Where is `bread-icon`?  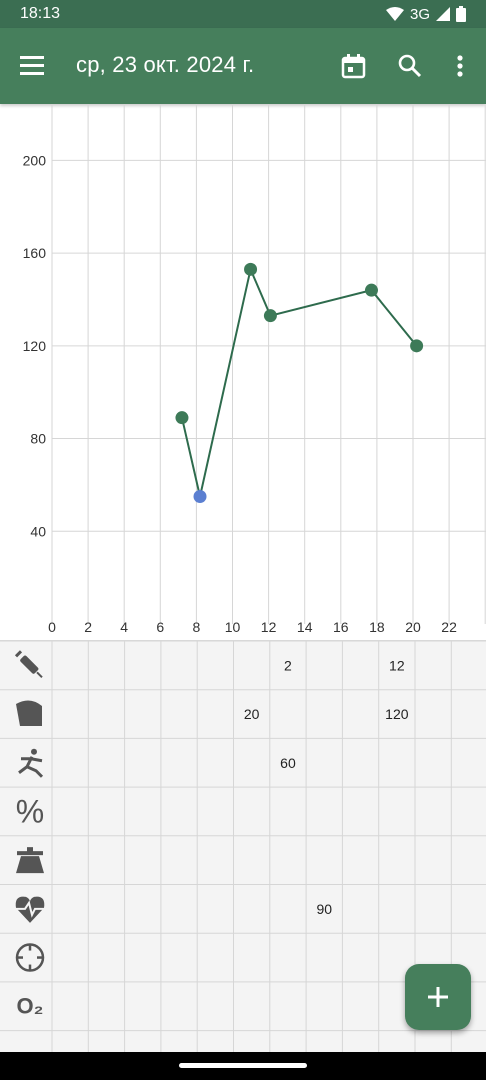
bread-icon is located at coordinates (29, 713).